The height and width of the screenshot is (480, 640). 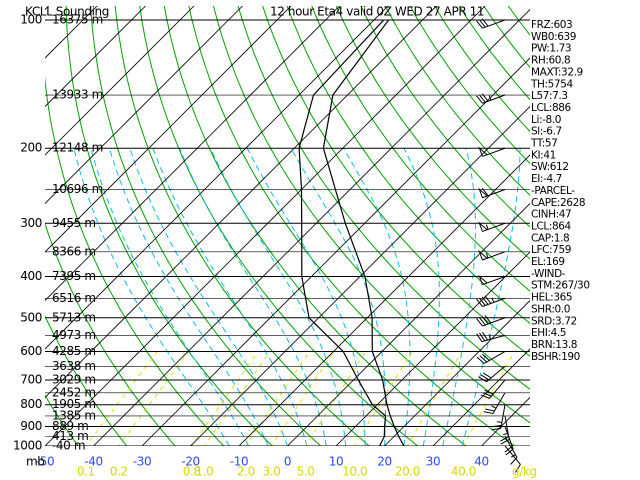 I want to click on height-label: 1905 m, so click(x=74, y=404).